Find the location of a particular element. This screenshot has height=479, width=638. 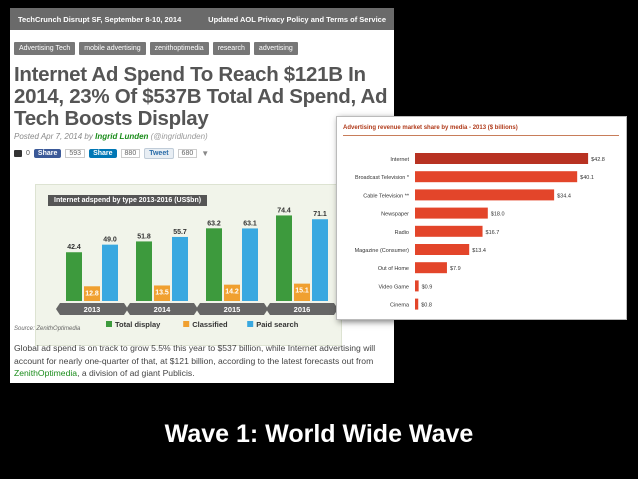

category-label: Radio is located at coordinates (402, 233).